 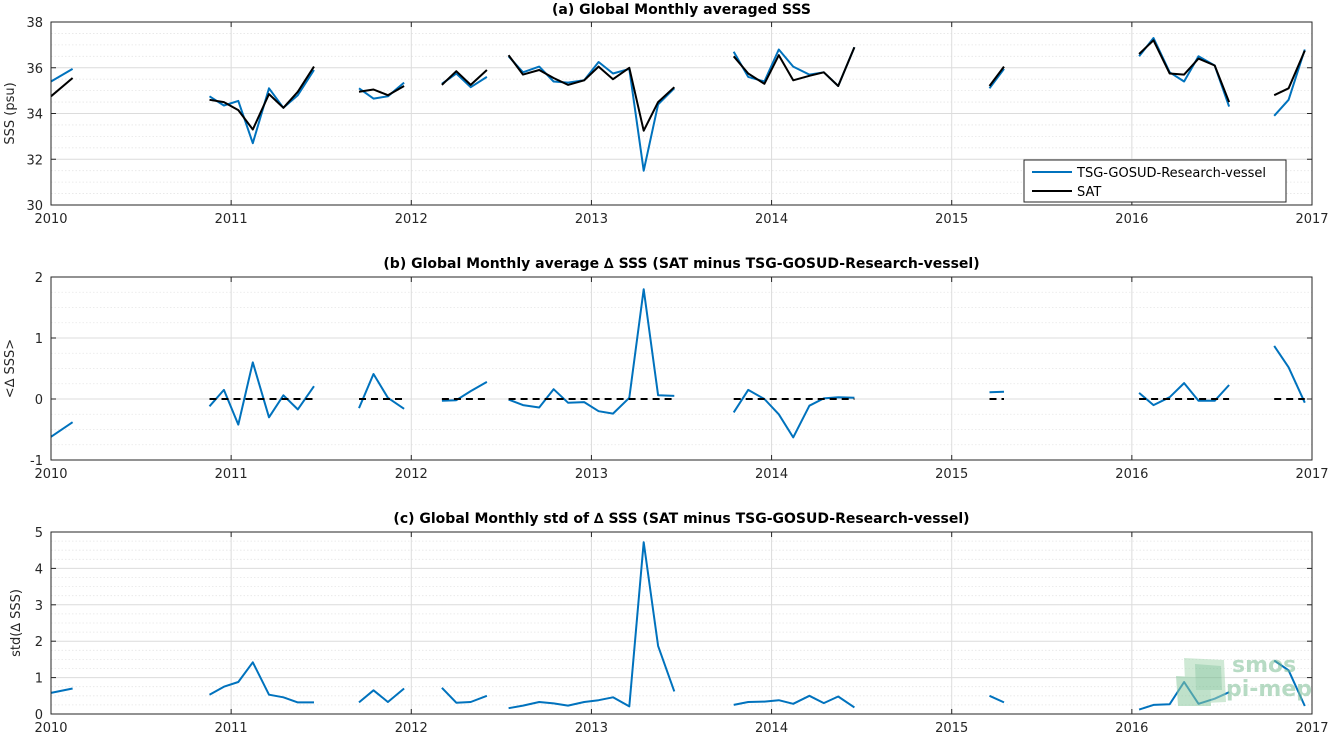 I want to click on y-axis-label: SSS (psu), so click(x=10, y=113).